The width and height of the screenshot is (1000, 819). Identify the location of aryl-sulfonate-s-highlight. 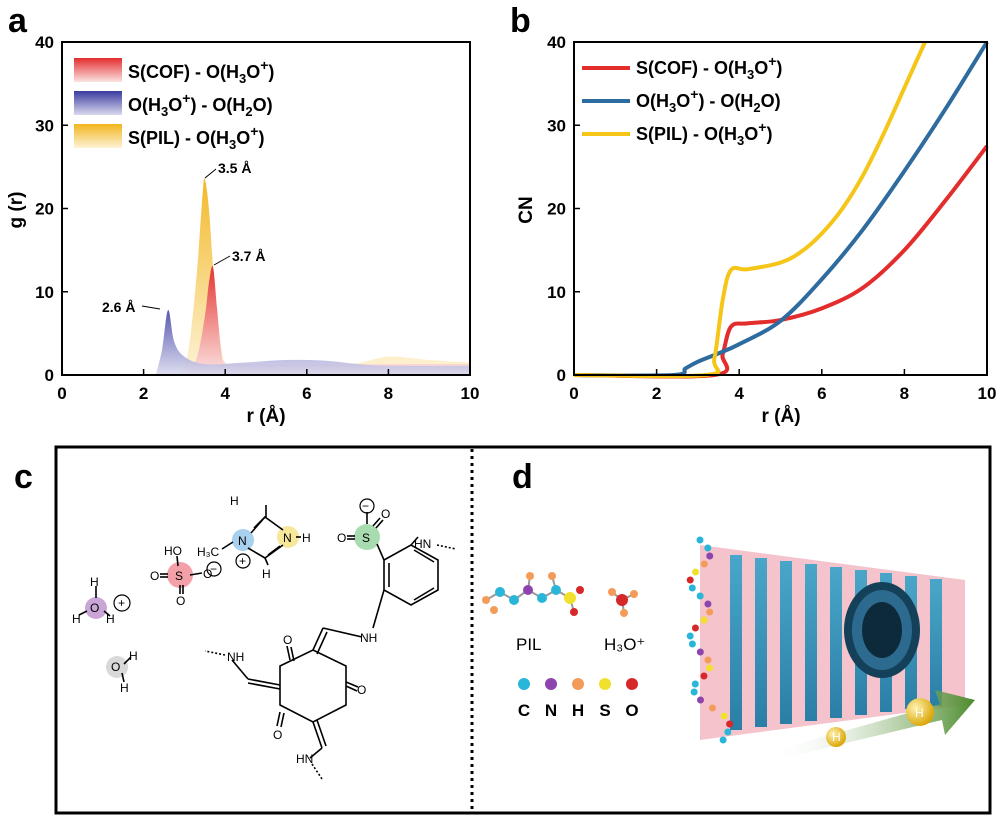
(367, 537).